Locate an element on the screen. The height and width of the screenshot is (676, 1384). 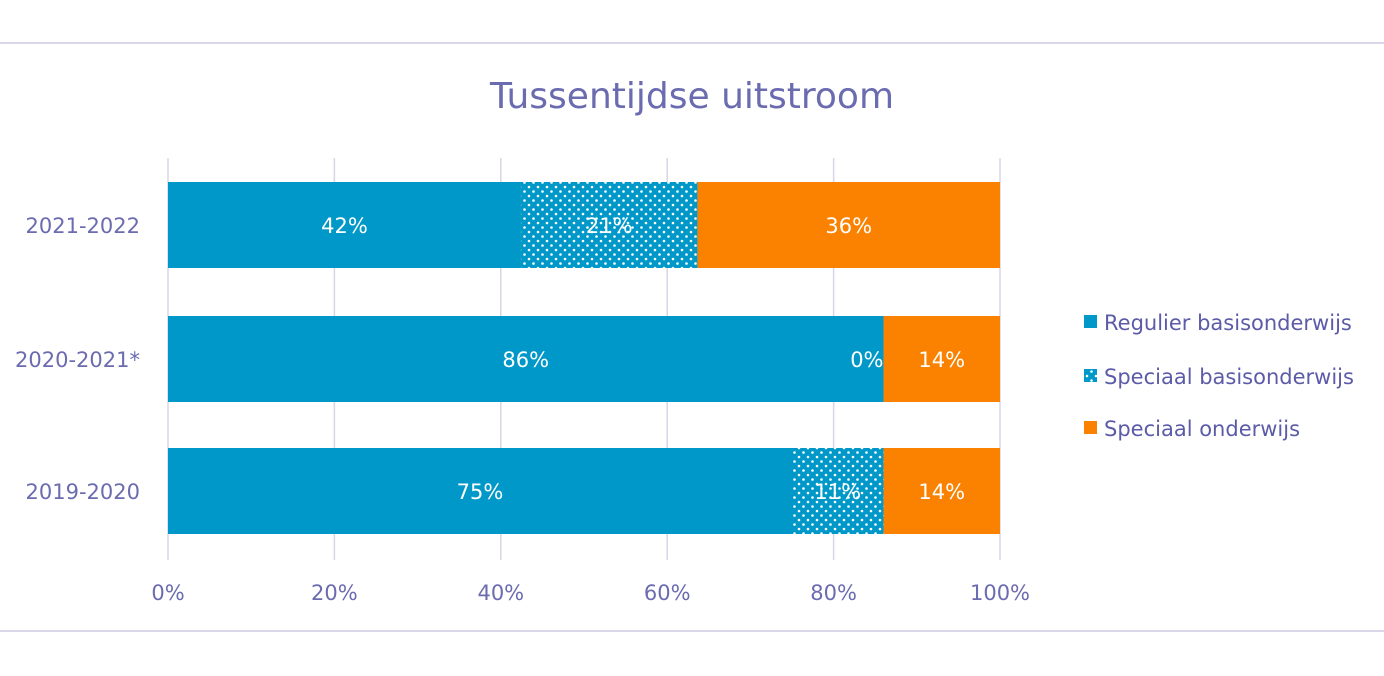
chart-title: Tussentijdse uitstroom is located at coordinates (691, 96).